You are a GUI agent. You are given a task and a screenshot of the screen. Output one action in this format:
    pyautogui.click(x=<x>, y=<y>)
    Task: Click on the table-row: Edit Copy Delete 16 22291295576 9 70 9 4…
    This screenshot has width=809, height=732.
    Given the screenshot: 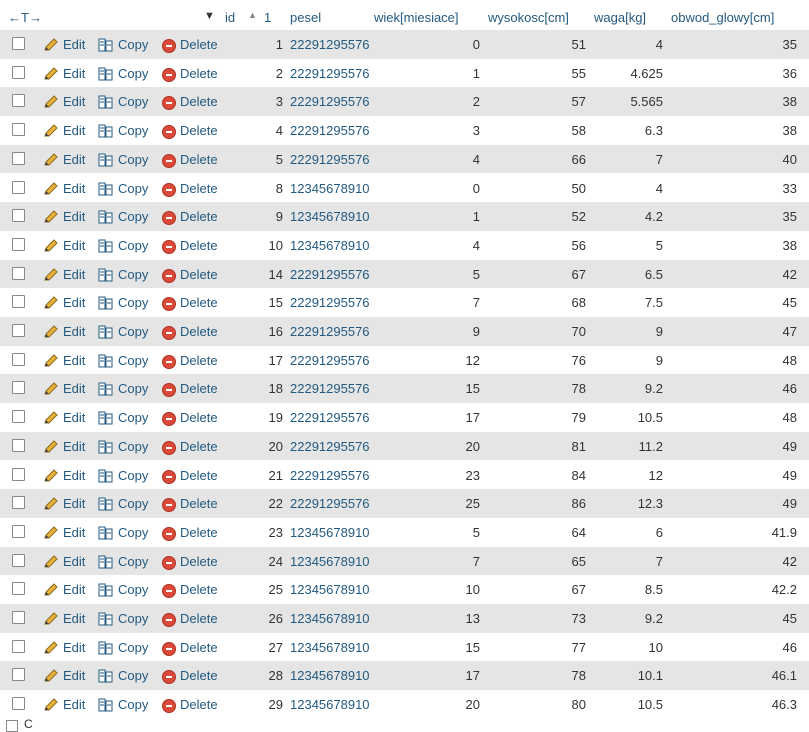 What is the action you would take?
    pyautogui.click(x=404, y=331)
    